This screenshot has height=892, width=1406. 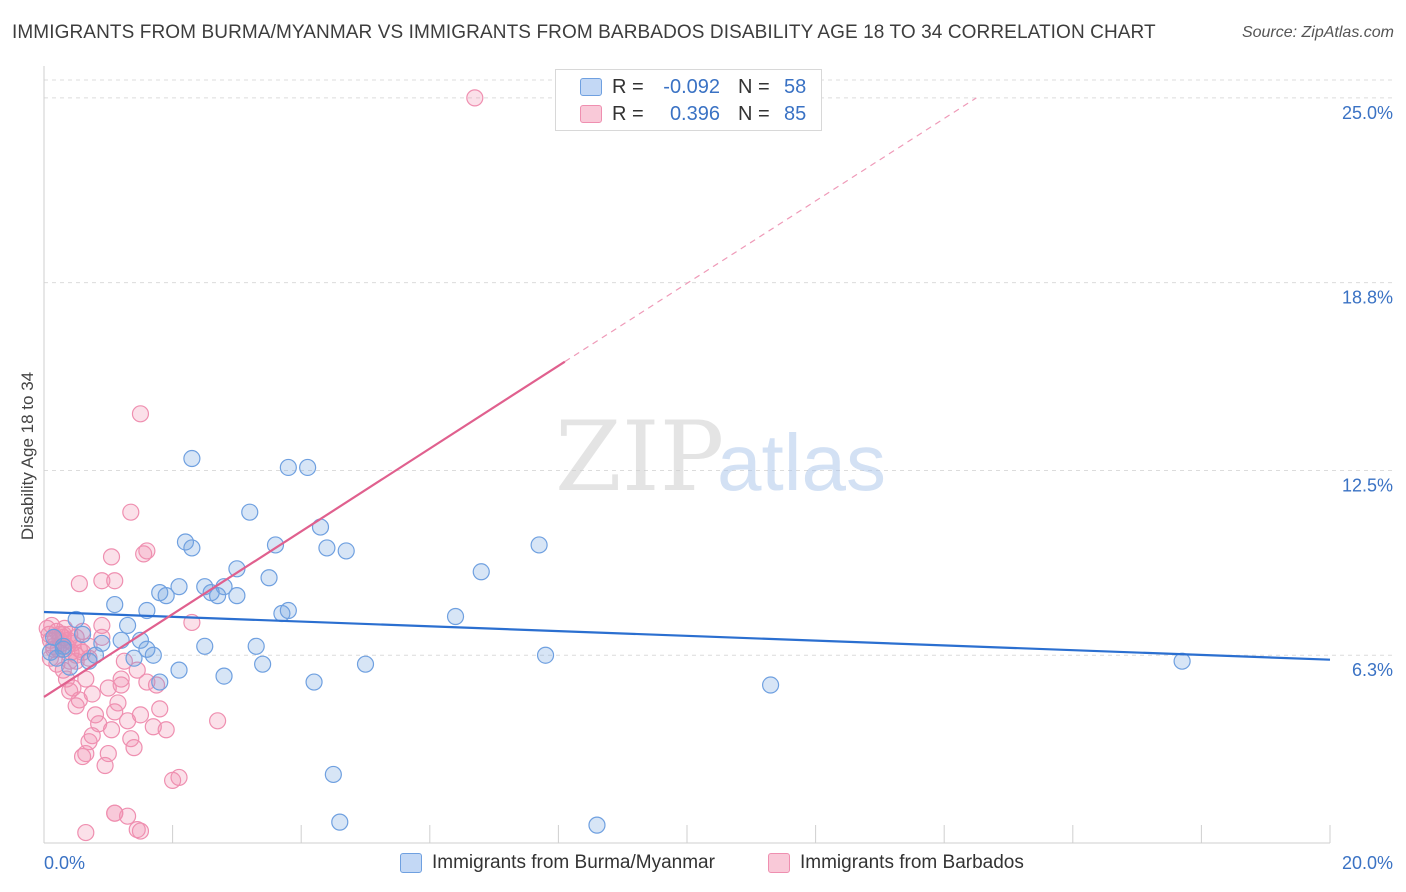 I want to click on bottom-legend-swatch-barbados, so click(x=779, y=863).